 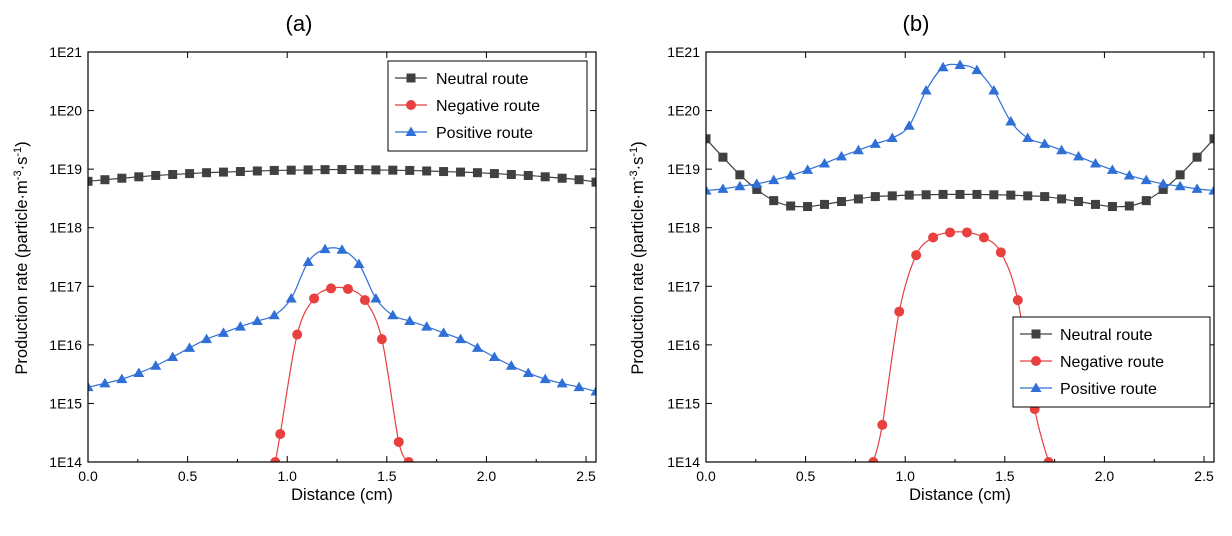 I want to click on x-axis-title-a: Distance (cm), so click(x=342, y=495).